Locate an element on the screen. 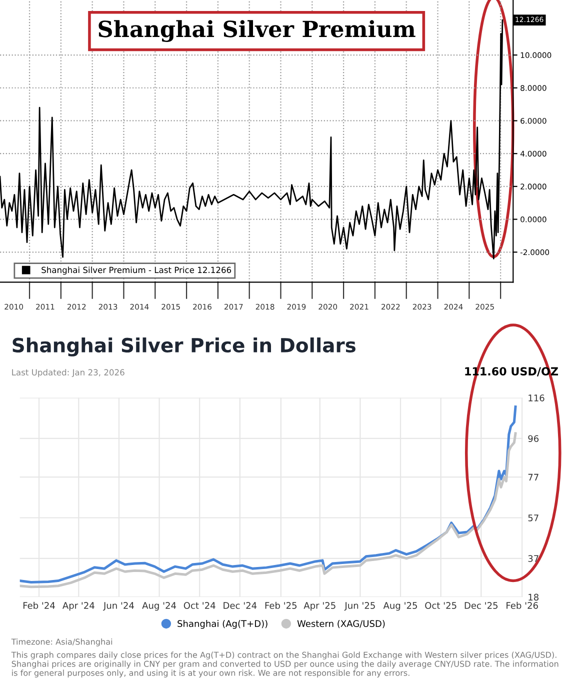 This screenshot has width=567, height=680. y-tick-label: 18 is located at coordinates (533, 597).